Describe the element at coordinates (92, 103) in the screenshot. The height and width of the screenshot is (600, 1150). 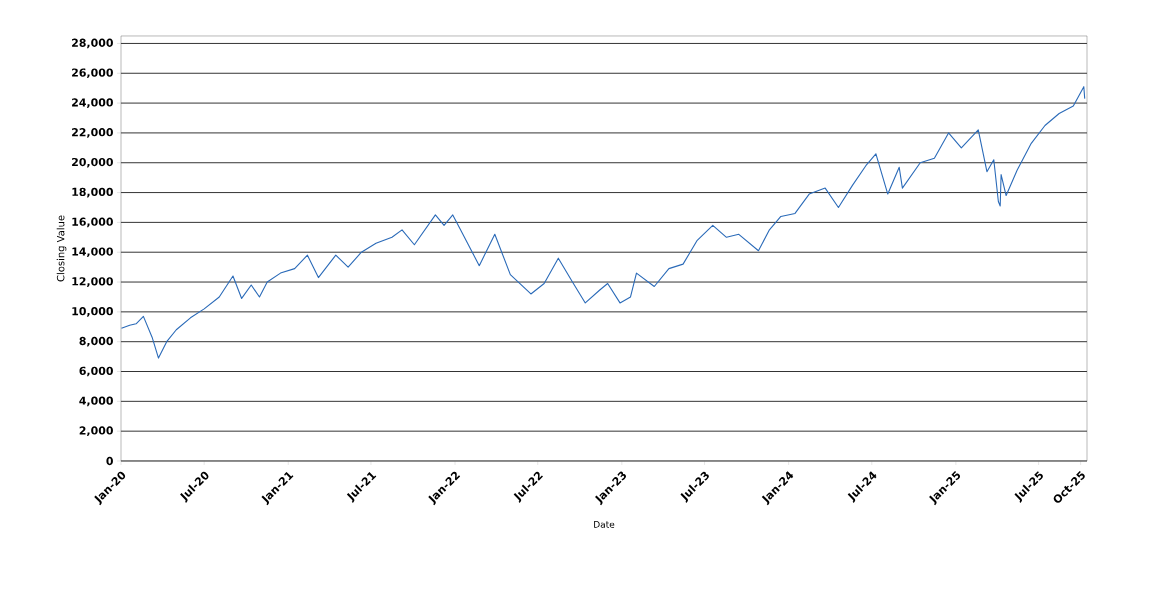
I see `y-tick-label: 24,000` at that location.